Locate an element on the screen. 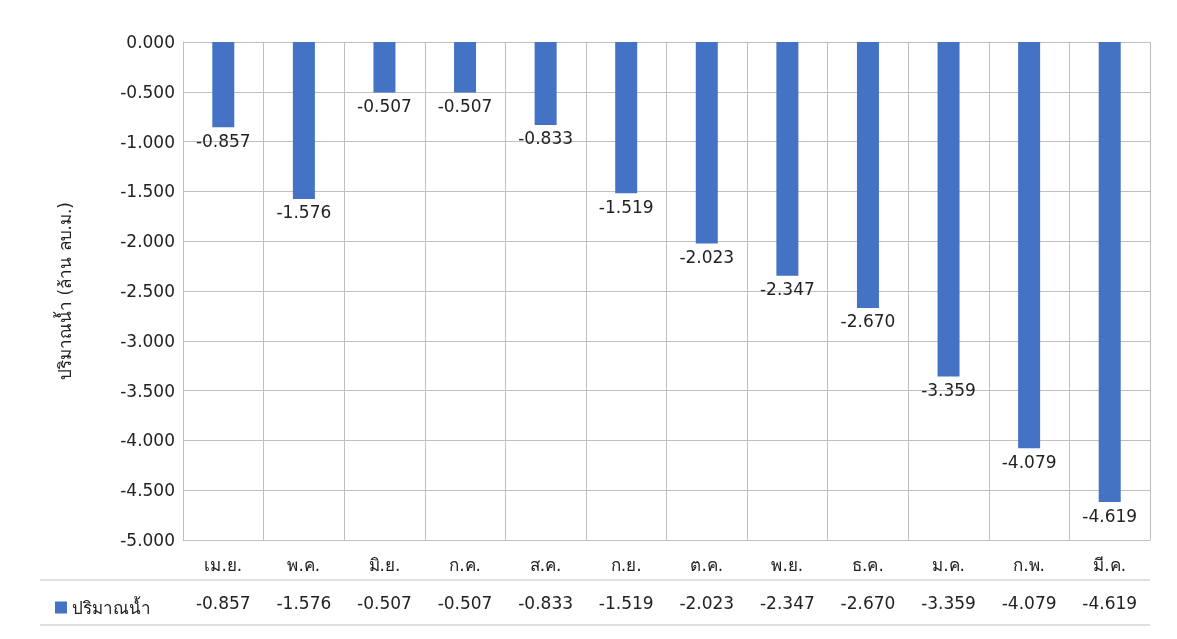  data-label: -4.079 is located at coordinates (1029, 602).